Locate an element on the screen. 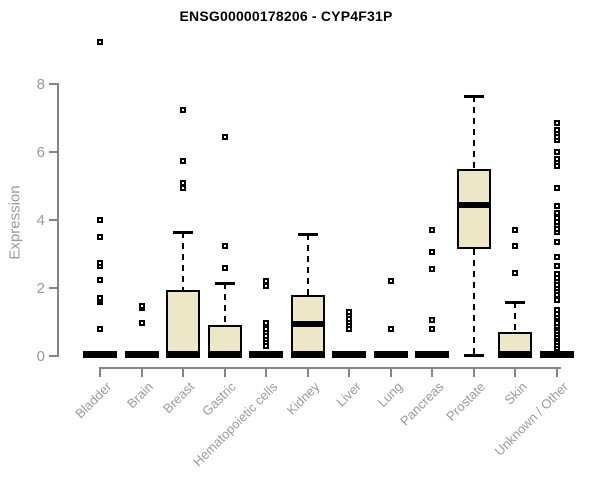 The height and width of the screenshot is (500, 600). box-breast is located at coordinates (183, 322).